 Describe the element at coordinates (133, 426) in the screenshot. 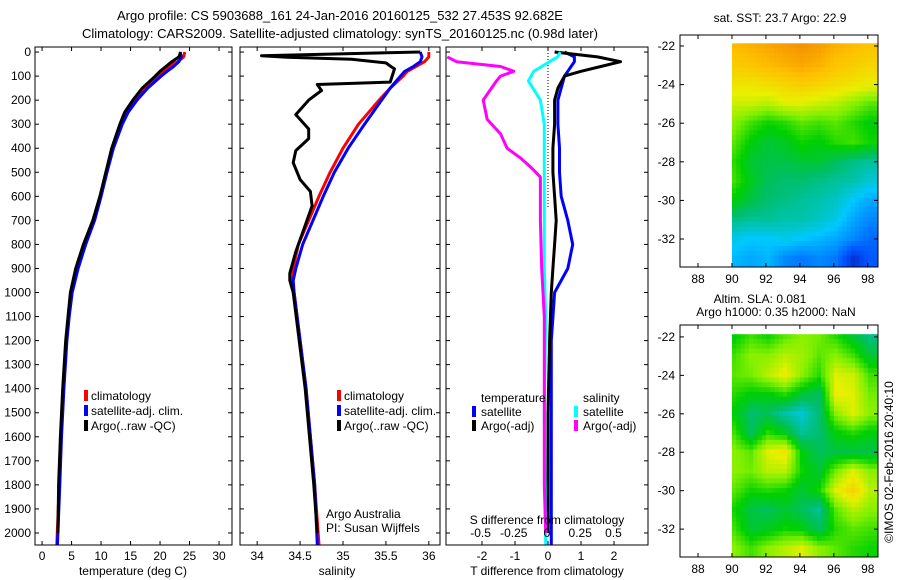

I see `legend-label-argo: Argo(..raw -QC)` at that location.